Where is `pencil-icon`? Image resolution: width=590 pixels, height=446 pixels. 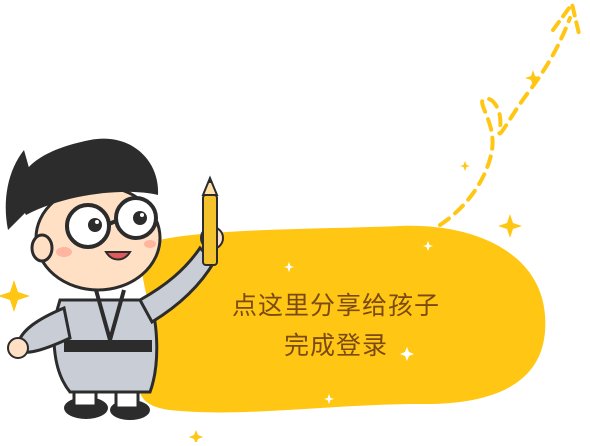
pencil-icon is located at coordinates (210, 221).